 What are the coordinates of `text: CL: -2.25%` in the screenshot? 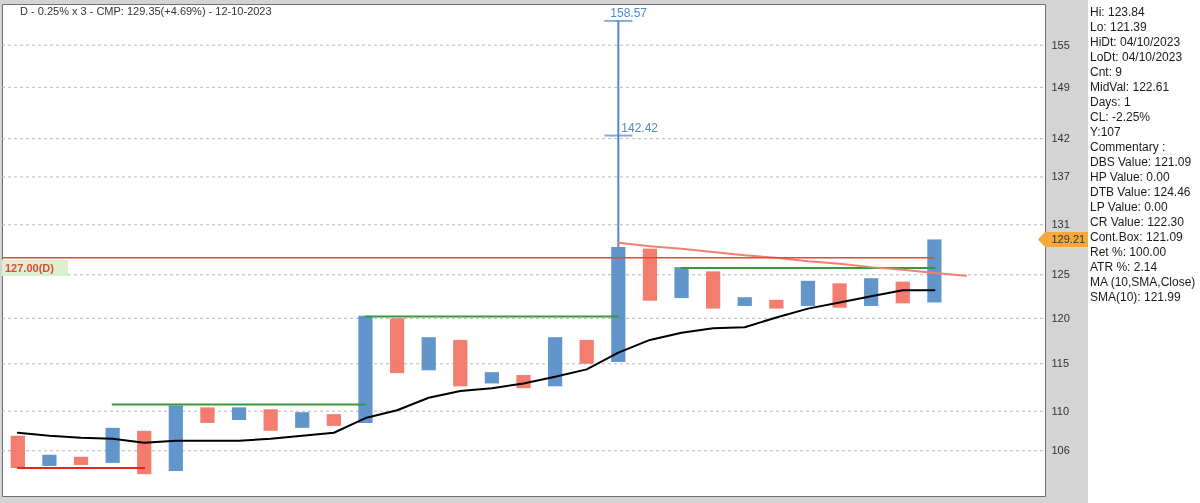 It's located at (1120, 117).